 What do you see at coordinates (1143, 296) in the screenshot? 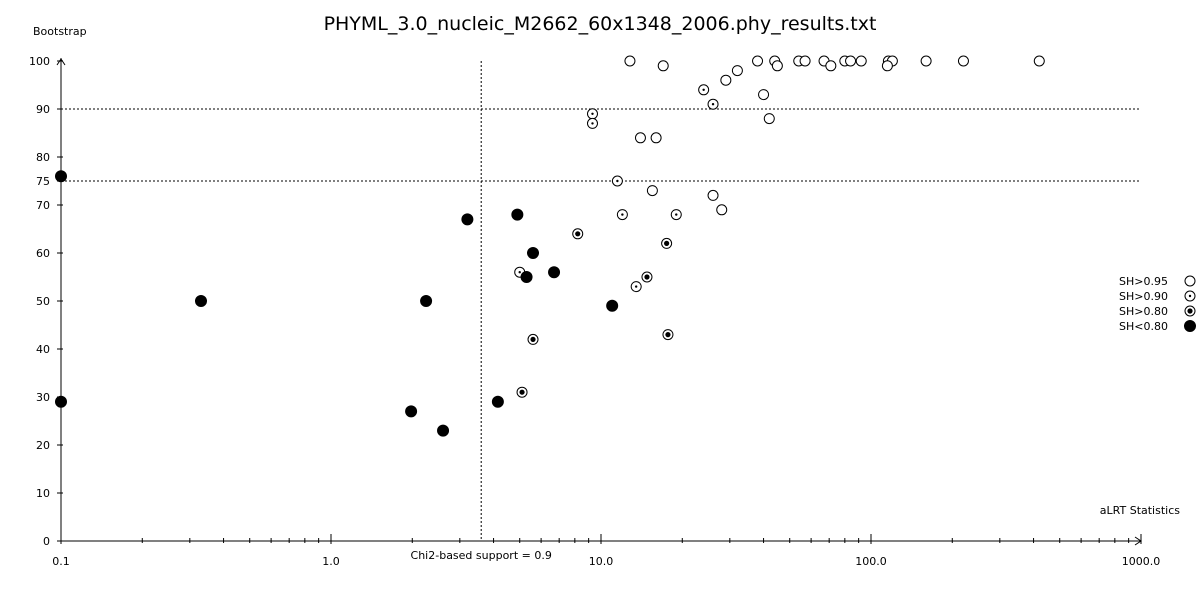
I see `legend-label: SH>0.90` at bounding box center [1143, 296].